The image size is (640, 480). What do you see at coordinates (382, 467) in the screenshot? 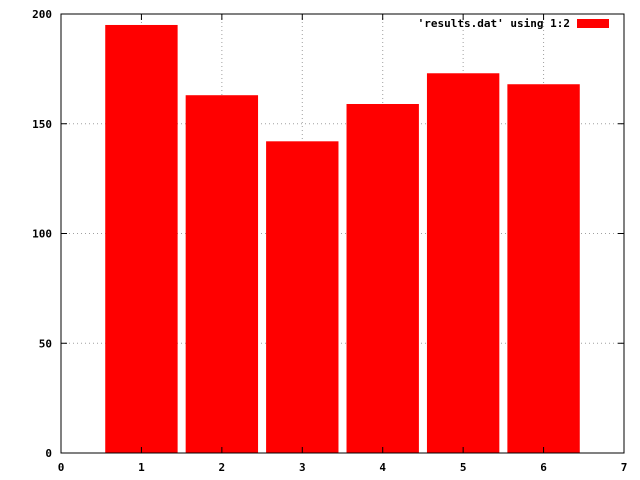
I see `x-tick-label-4: 4` at bounding box center [382, 467].